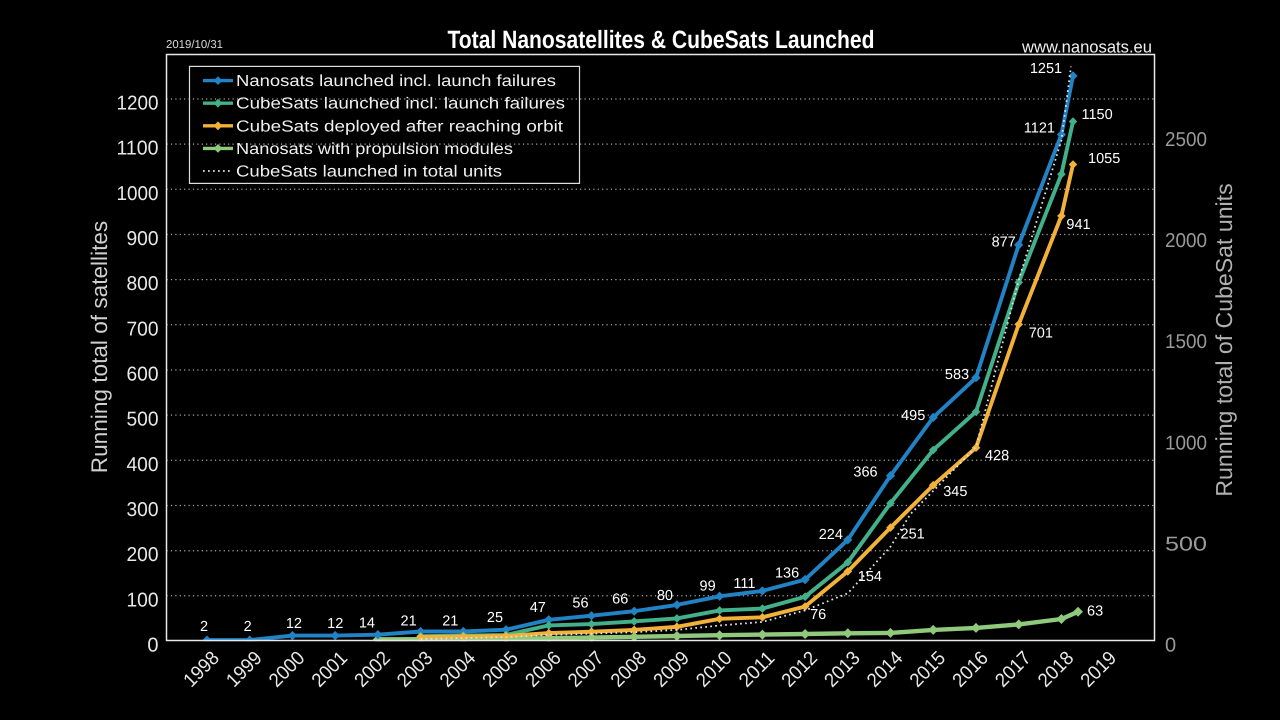 The image size is (1280, 720). I want to click on svg-text: 251, so click(913, 535).